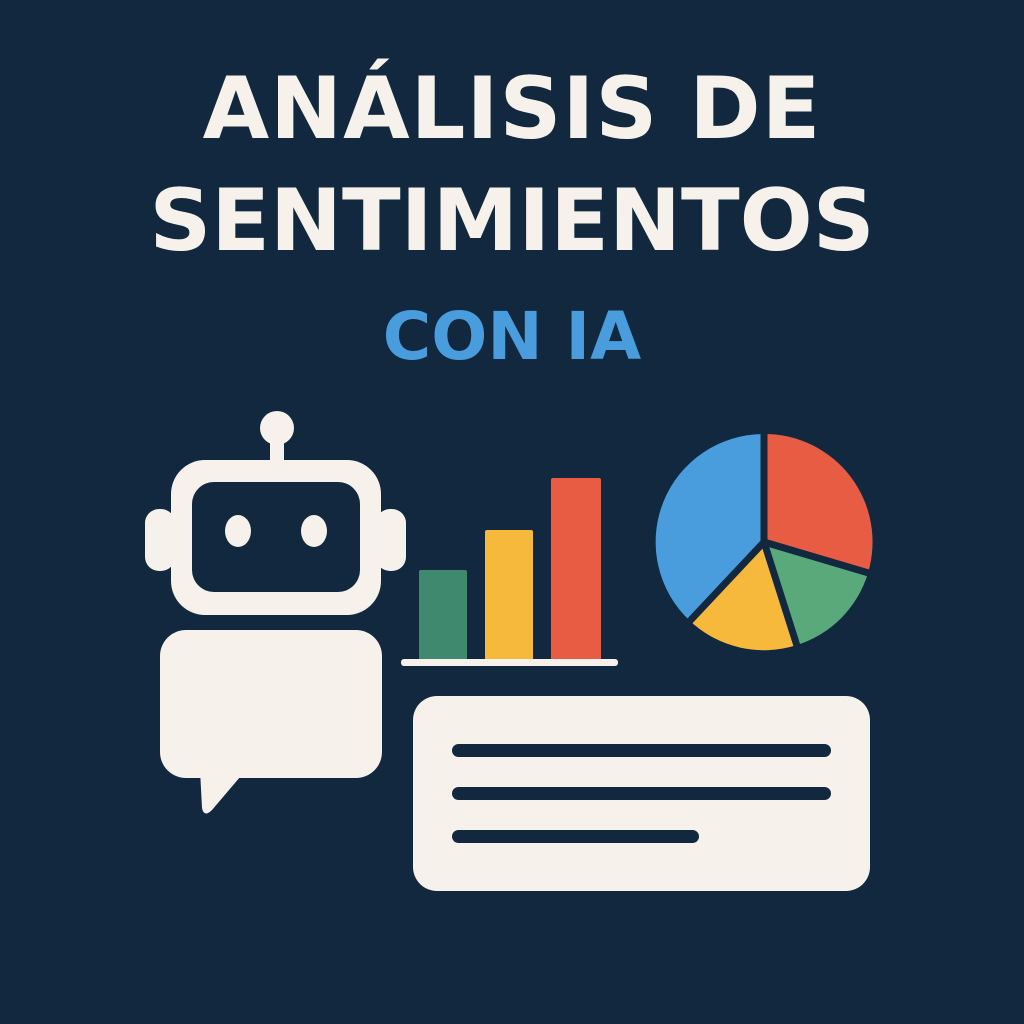  Describe the element at coordinates (223, 792) in the screenshot. I see `speech-bubble-tail` at that location.